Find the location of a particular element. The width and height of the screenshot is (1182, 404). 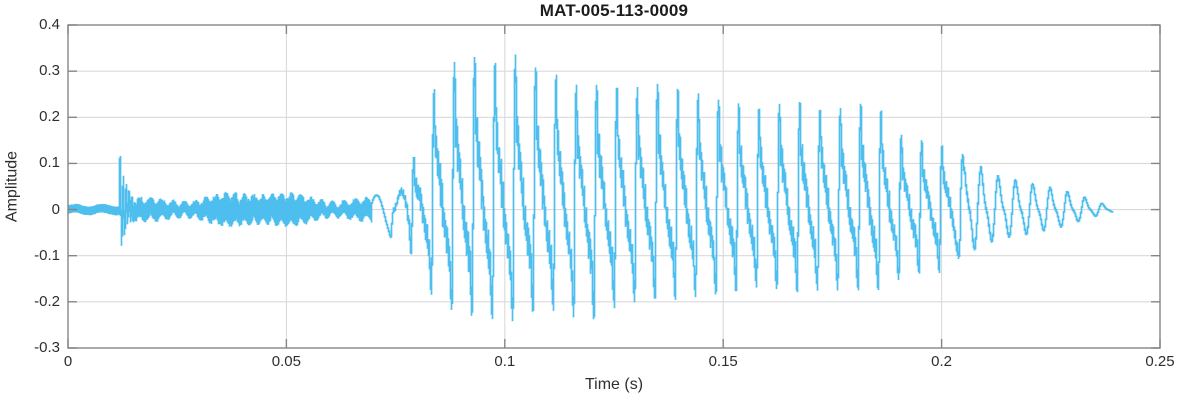

x-tick-label: 0.25 is located at coordinates (1160, 361).